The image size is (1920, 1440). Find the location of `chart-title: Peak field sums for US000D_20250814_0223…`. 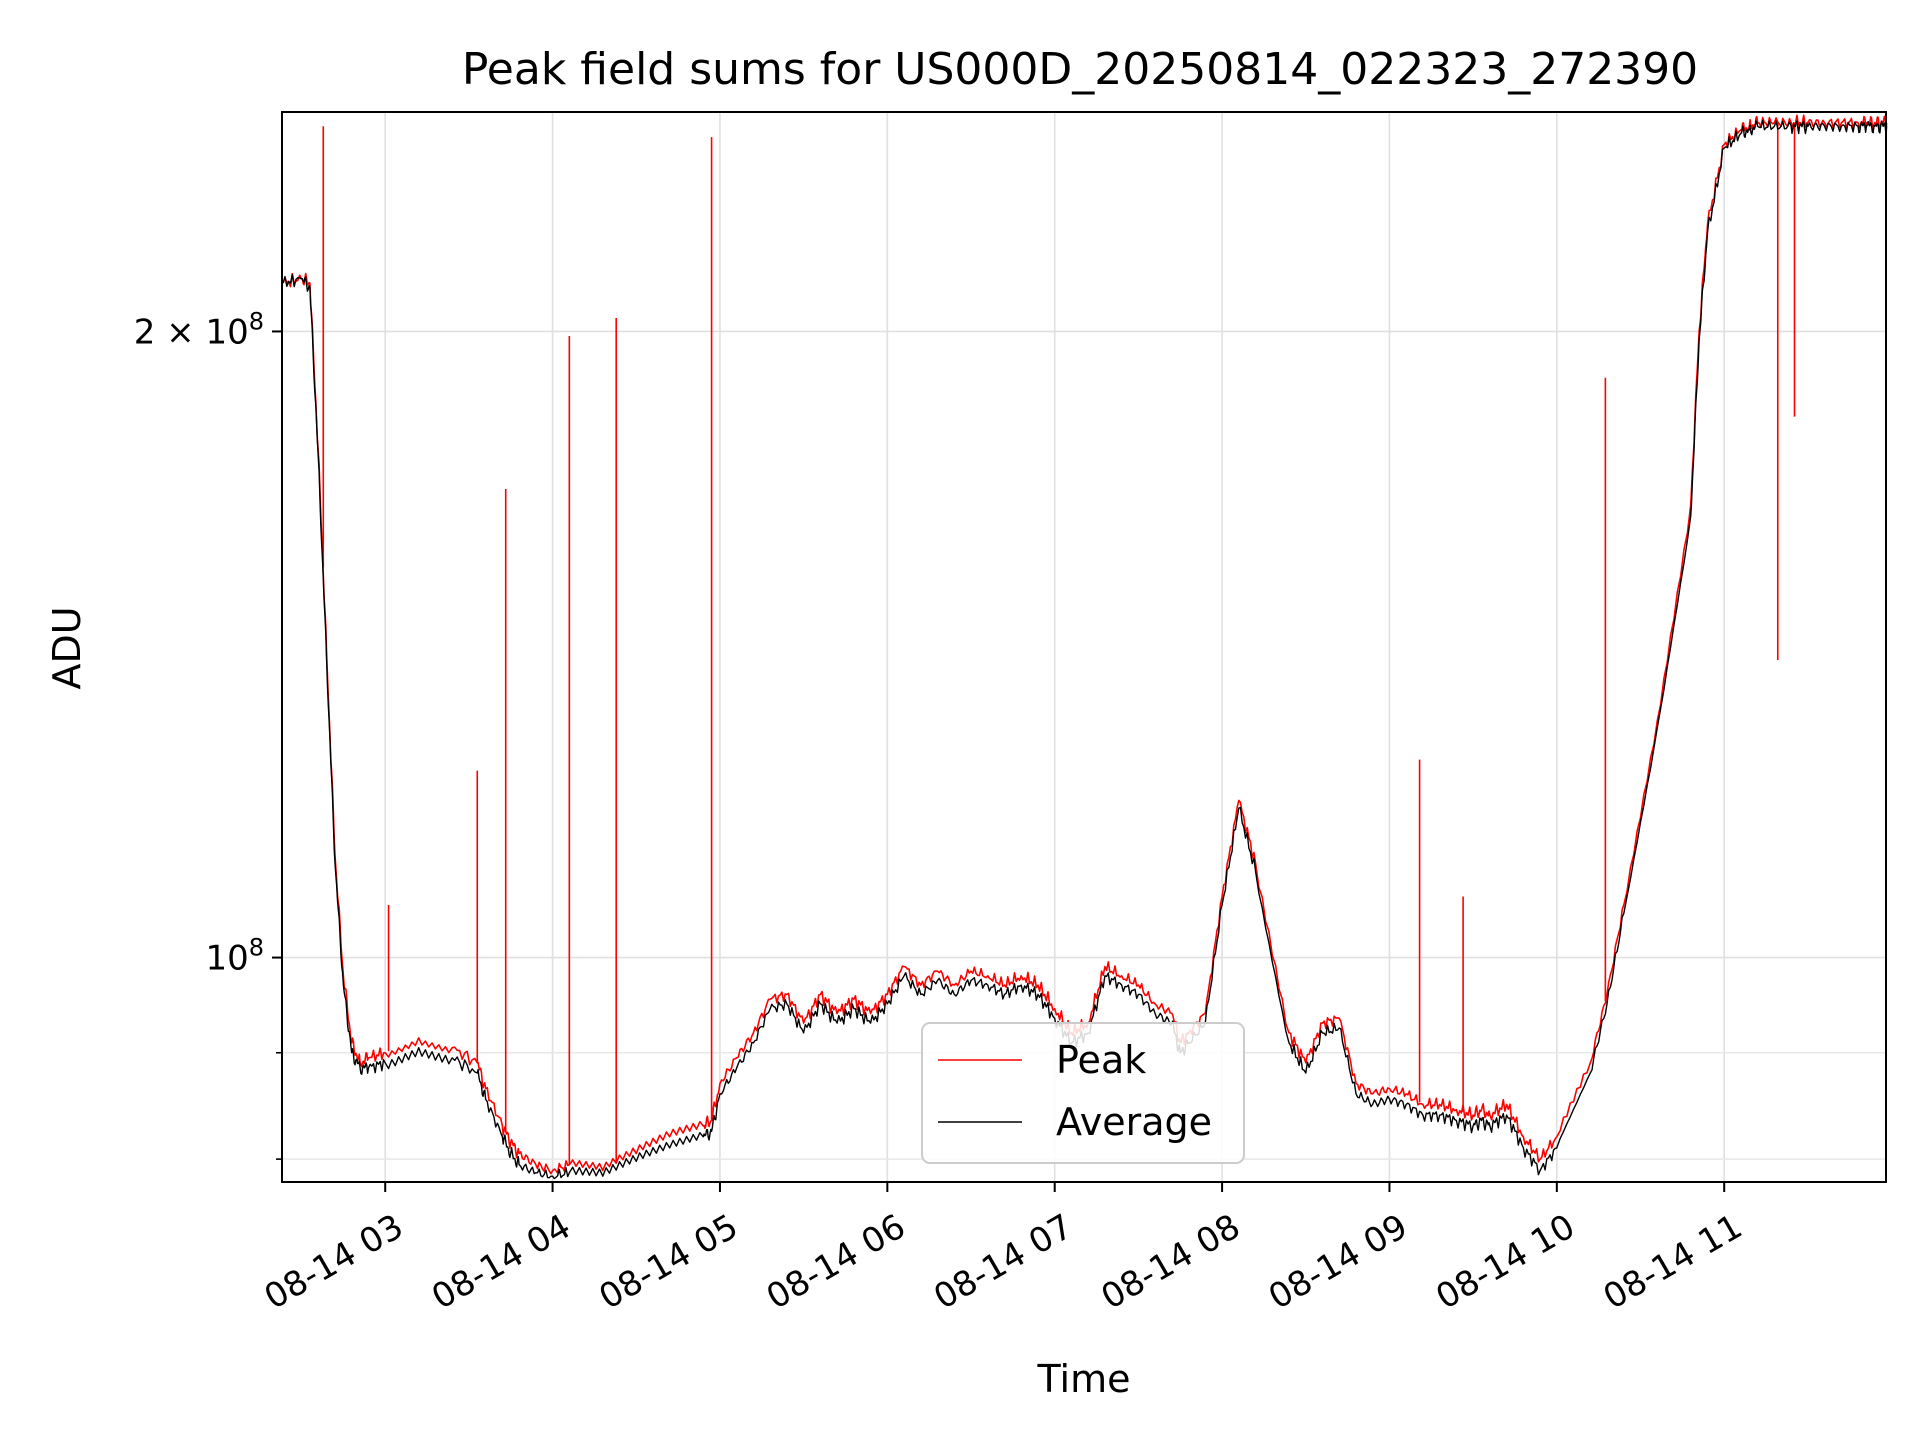

chart-title: Peak field sums for US000D_20250814_0223… is located at coordinates (1080, 69).